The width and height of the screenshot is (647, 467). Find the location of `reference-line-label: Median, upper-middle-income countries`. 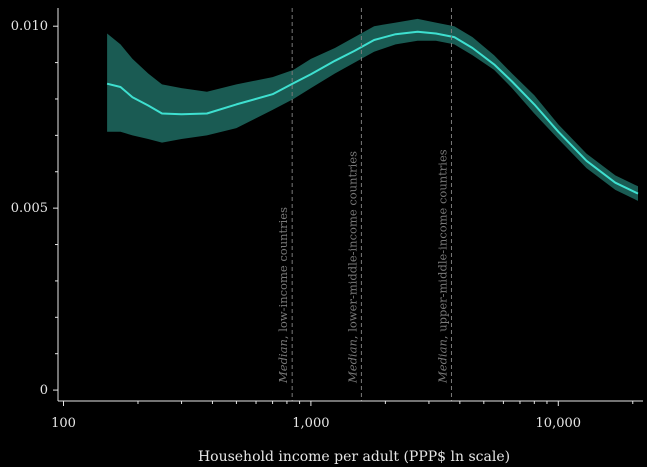

reference-line-label: Median, upper-middle-income countries is located at coordinates (442, 266).